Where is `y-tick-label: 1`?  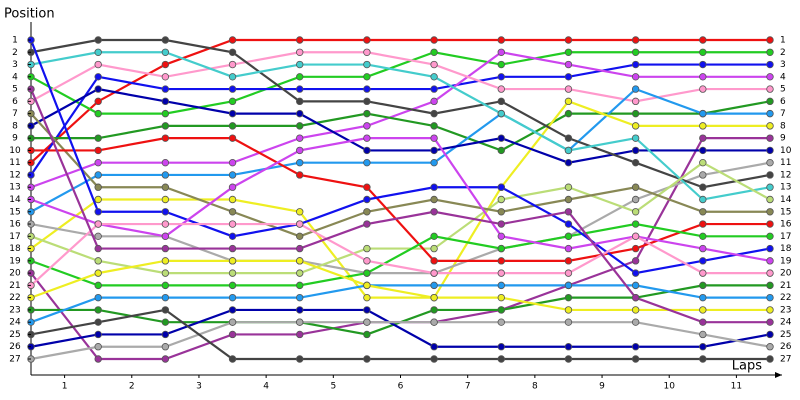 y-tick-label: 1 is located at coordinates (15, 41).